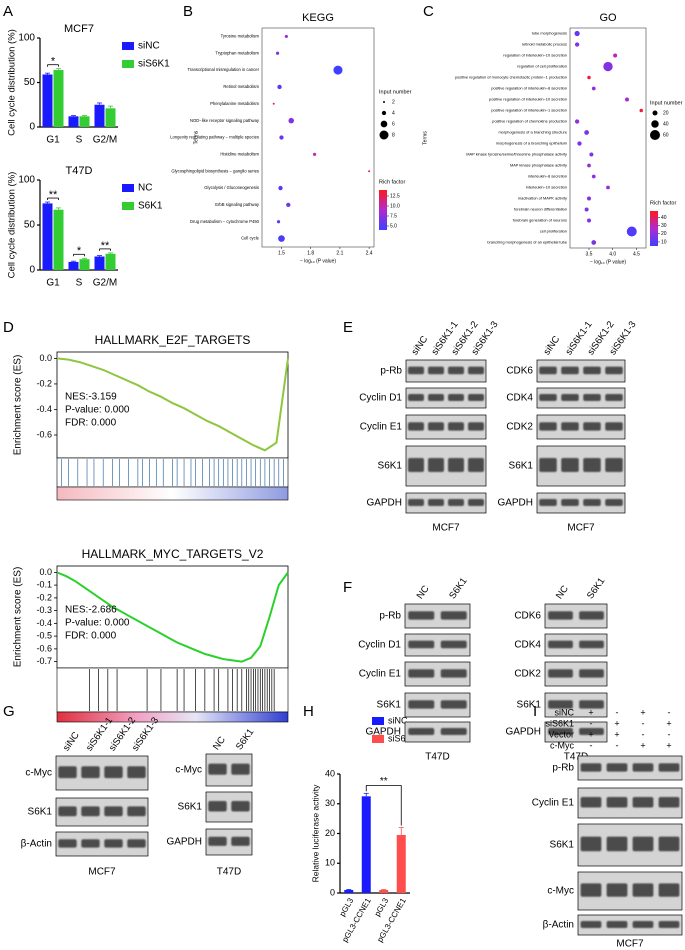 This screenshot has height=950, width=685. I want to click on term-label: Transcriptional misregulation in cancer, so click(223, 69).